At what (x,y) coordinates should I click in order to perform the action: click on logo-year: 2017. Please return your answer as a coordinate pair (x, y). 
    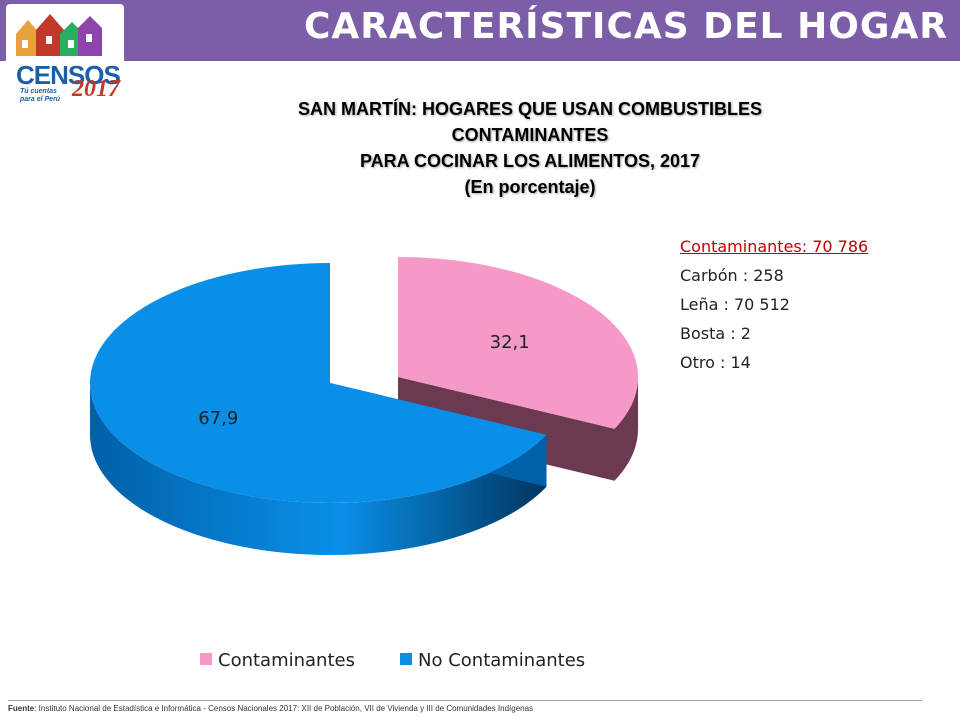
    Looking at the image, I should click on (96, 89).